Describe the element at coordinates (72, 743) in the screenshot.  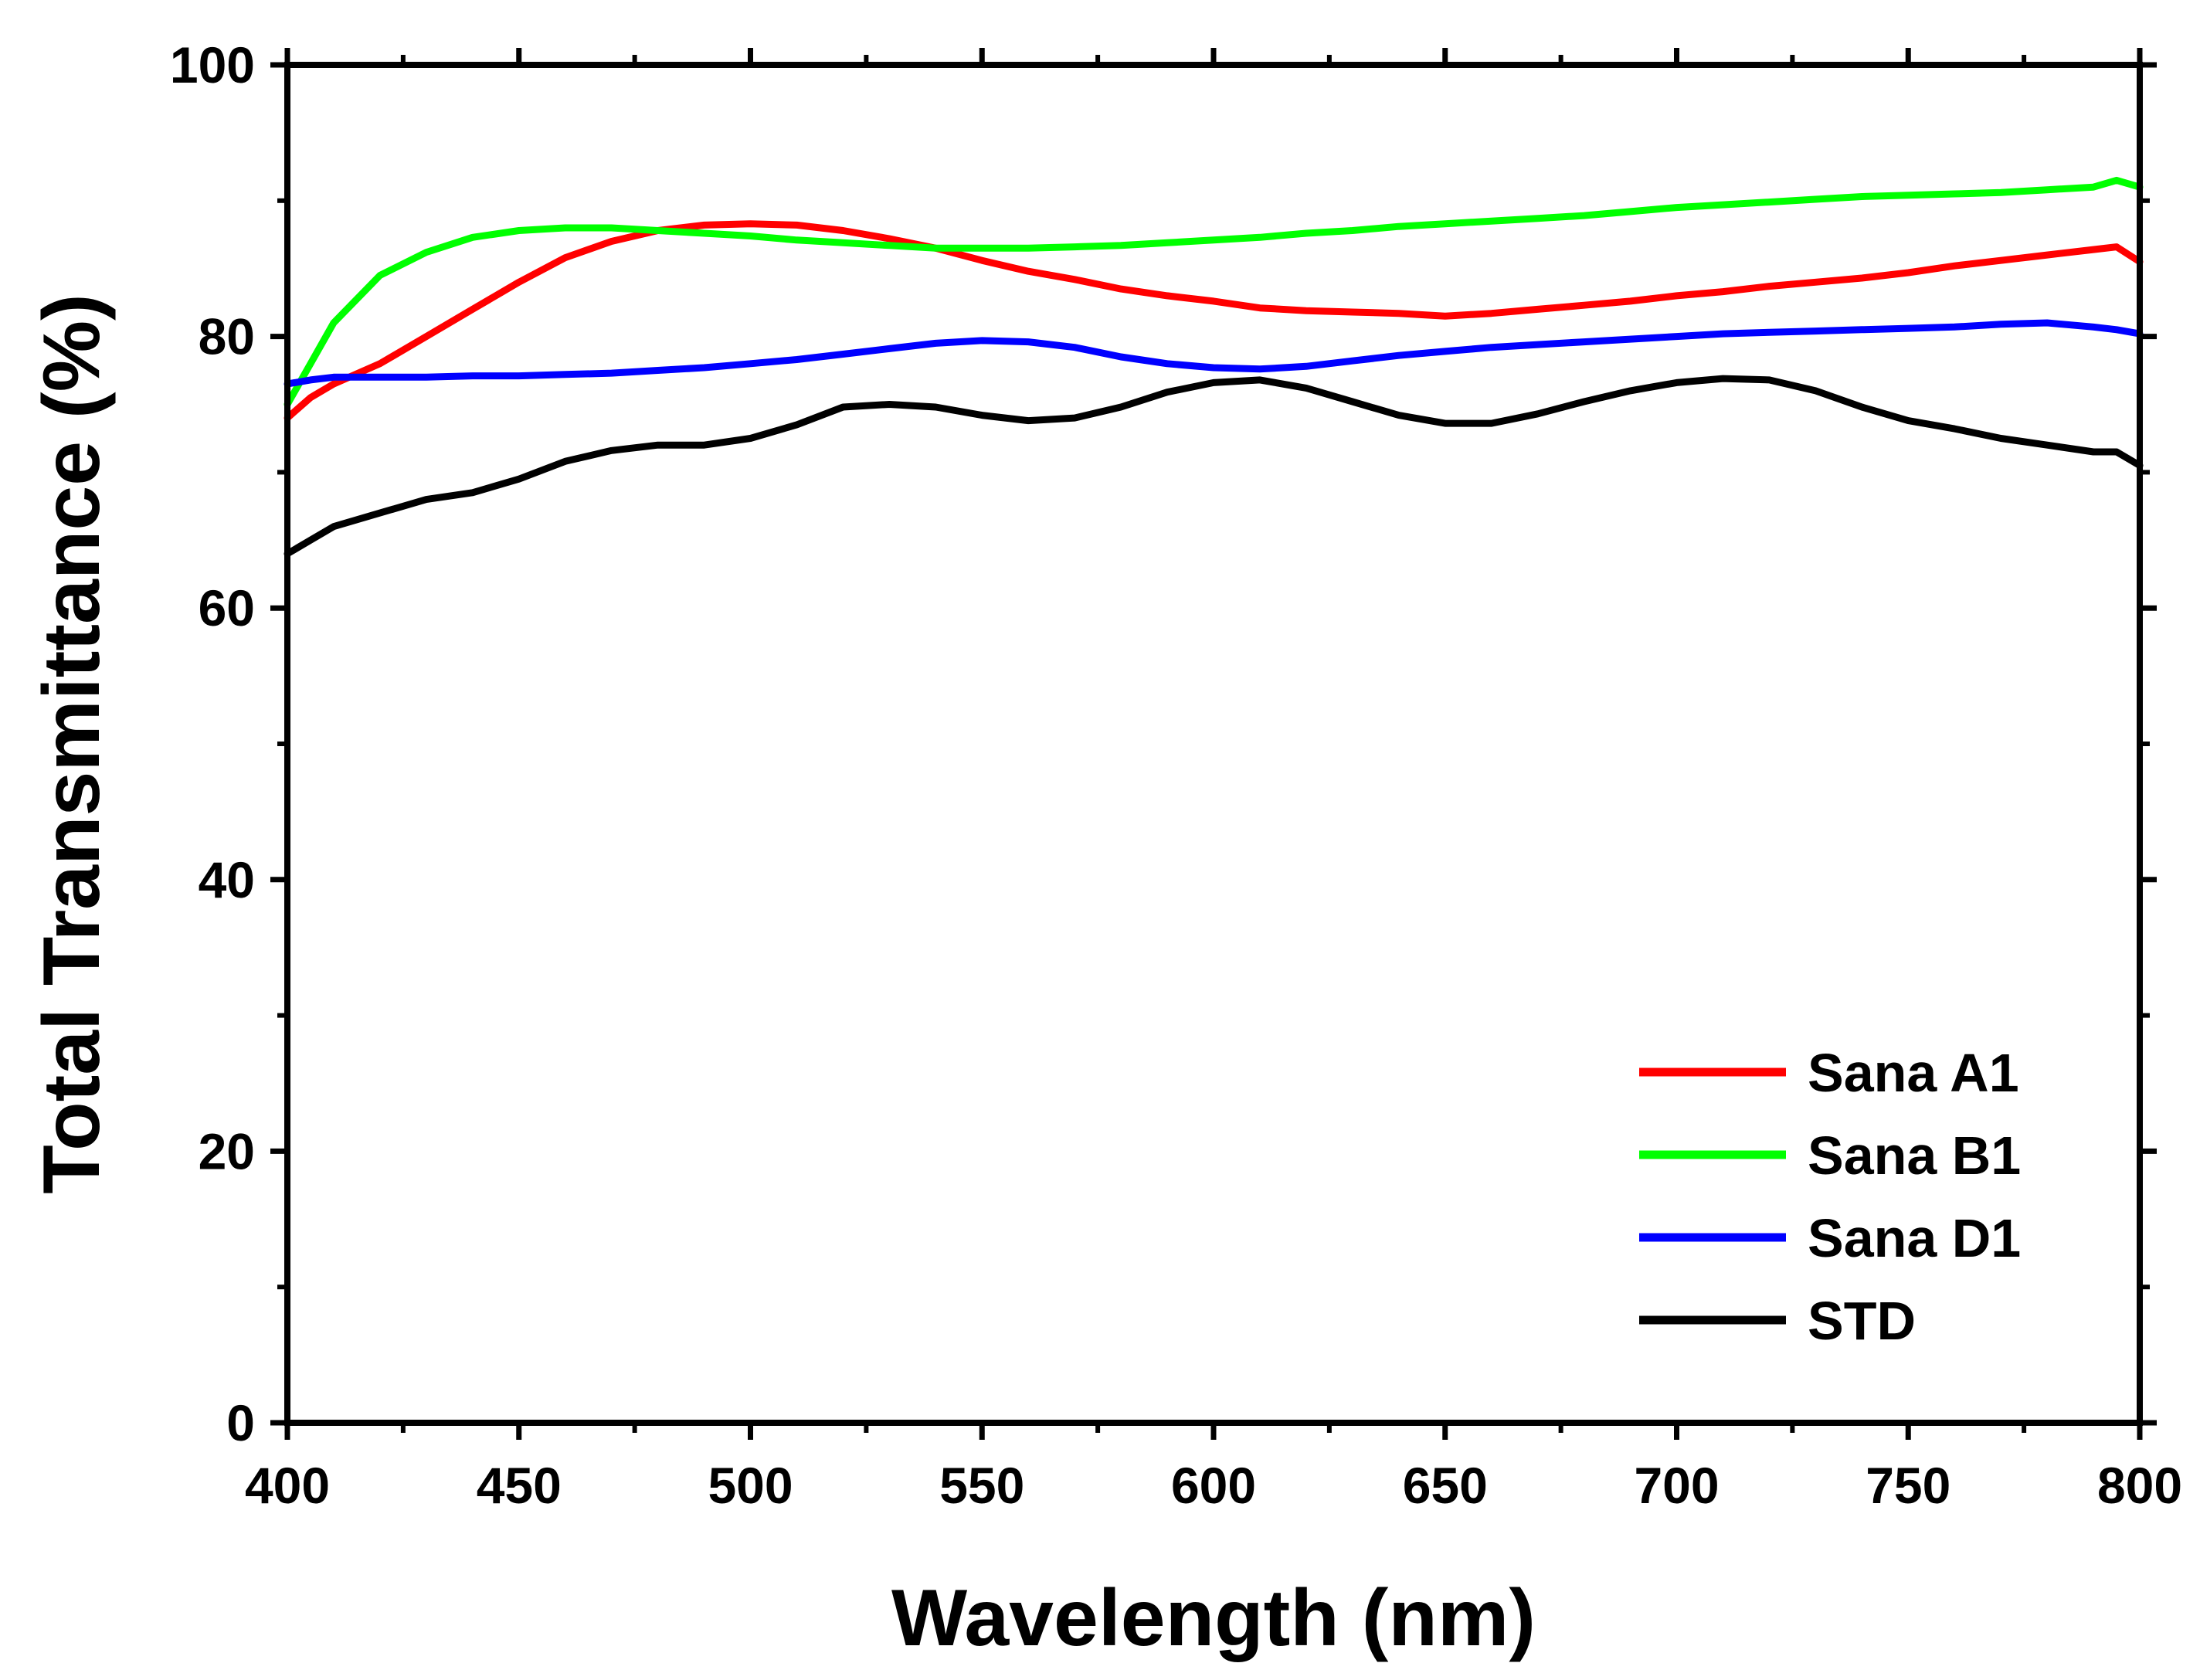
I see `y-axis-title: Total Transmittance (%)` at that location.